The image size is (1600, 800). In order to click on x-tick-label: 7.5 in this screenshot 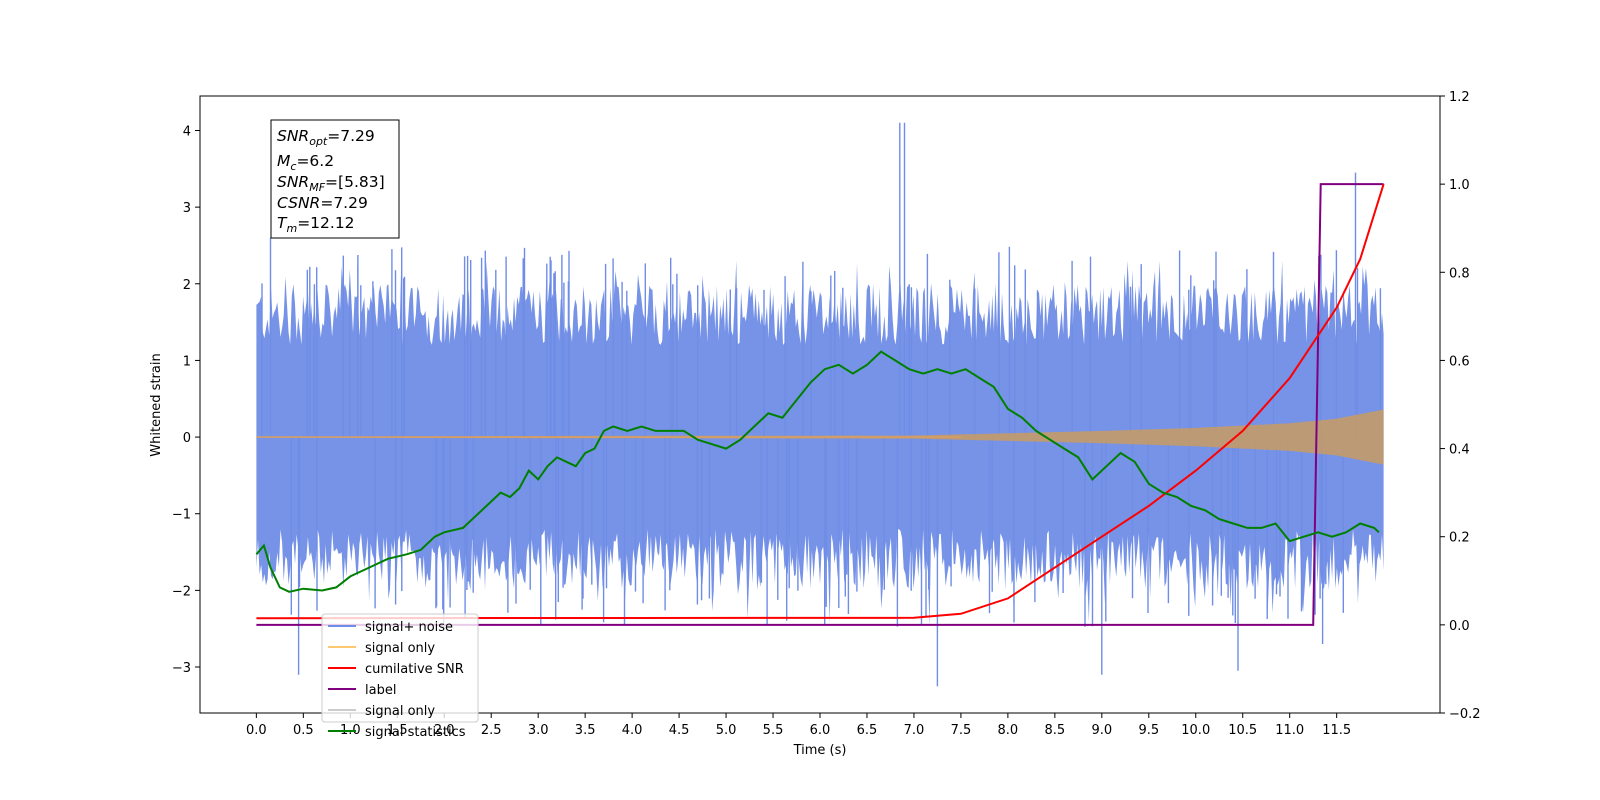, I will do `click(961, 730)`.